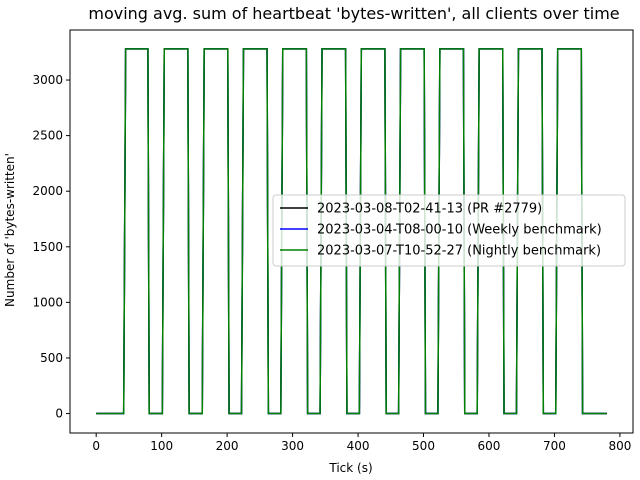 Image resolution: width=640 pixels, height=480 pixels. What do you see at coordinates (161, 446) in the screenshot?
I see `x-tick-label: 100` at bounding box center [161, 446].